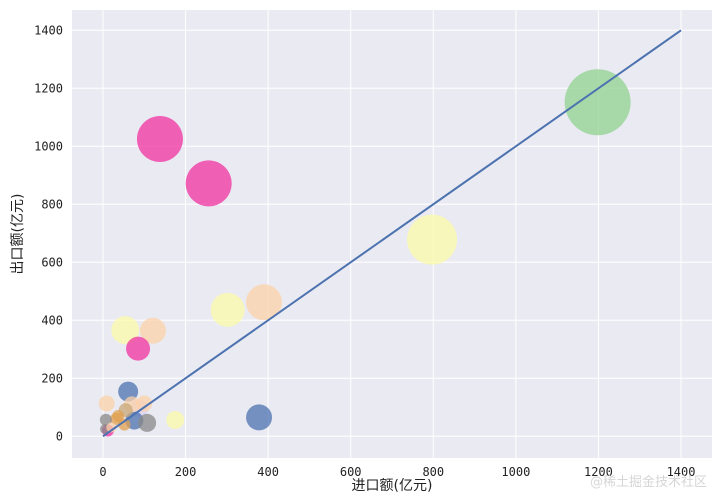  What do you see at coordinates (392, 486) in the screenshot?
I see `x-axis-label: 进口额(亿元)` at bounding box center [392, 486].